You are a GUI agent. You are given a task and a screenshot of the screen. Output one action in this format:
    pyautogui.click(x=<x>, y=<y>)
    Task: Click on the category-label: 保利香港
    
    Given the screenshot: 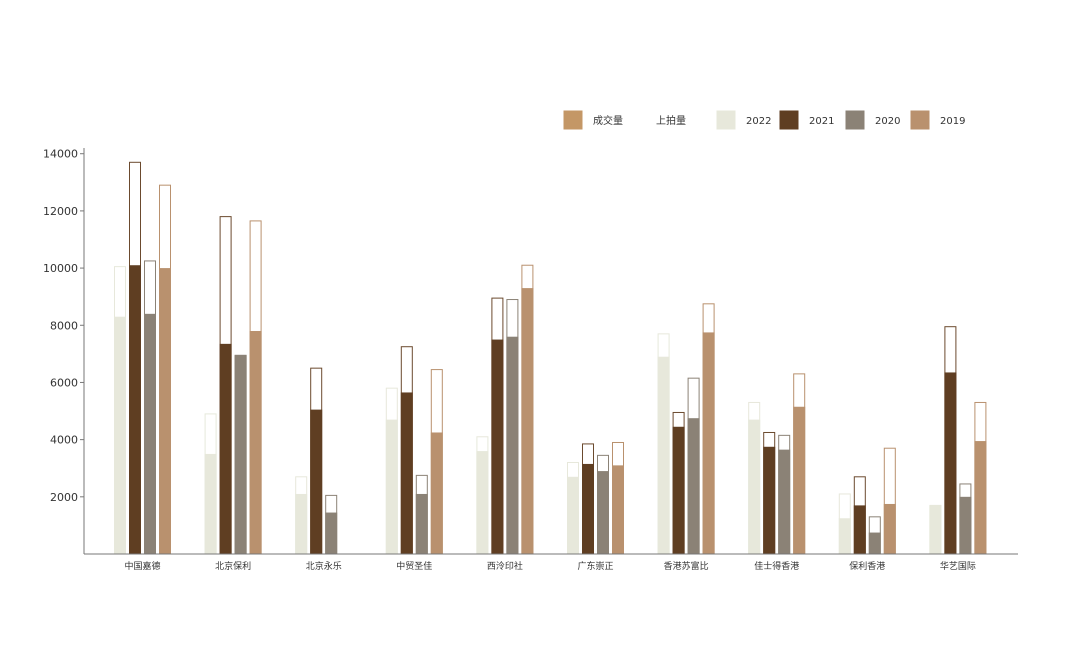 What is the action you would take?
    pyautogui.click(x=867, y=566)
    